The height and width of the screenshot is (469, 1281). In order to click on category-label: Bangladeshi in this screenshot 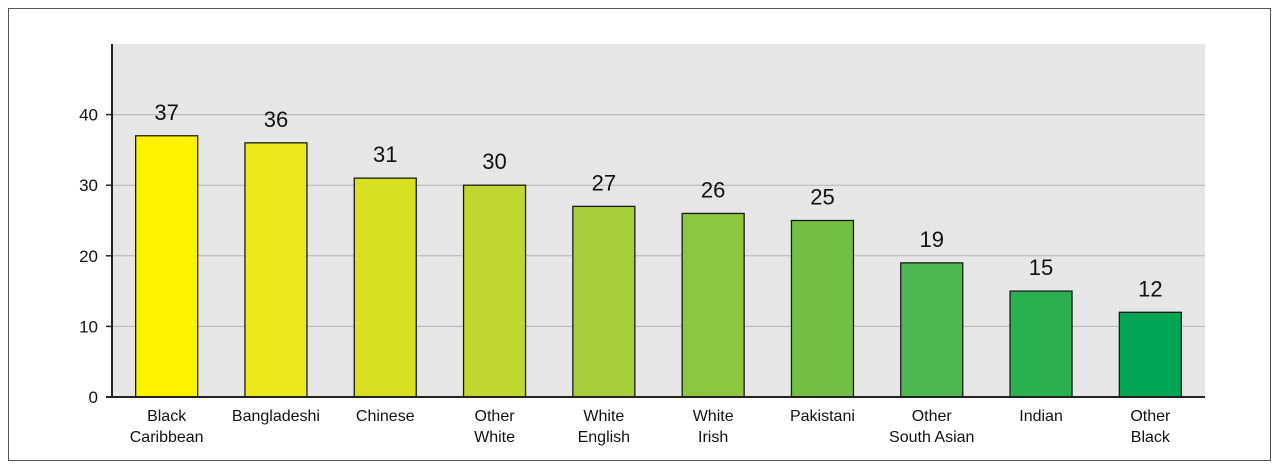, I will do `click(276, 416)`.